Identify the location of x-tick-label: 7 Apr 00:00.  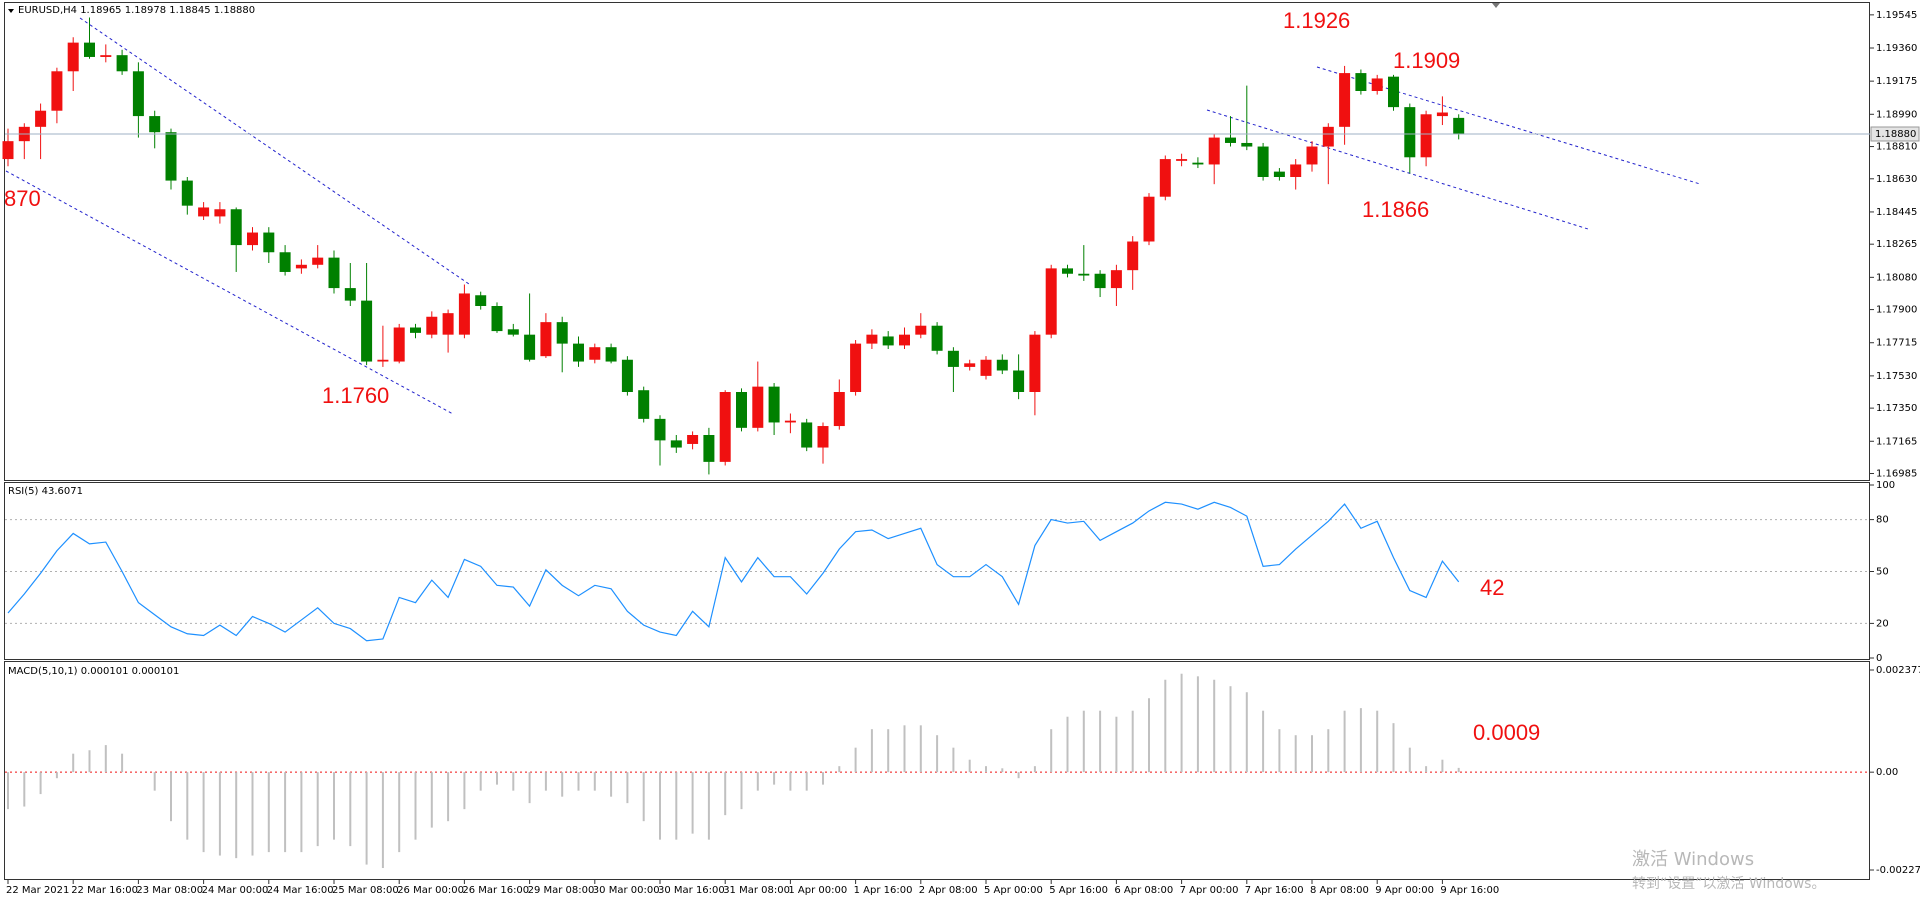
(1209, 890).